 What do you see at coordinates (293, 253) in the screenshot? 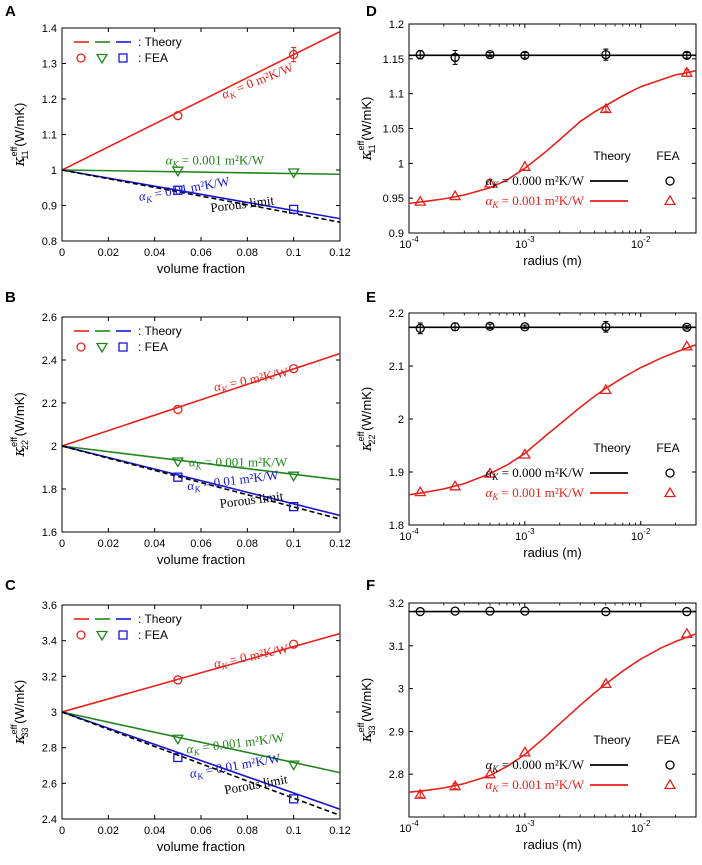
I see `x-tick-label-base: 0.1` at bounding box center [293, 253].